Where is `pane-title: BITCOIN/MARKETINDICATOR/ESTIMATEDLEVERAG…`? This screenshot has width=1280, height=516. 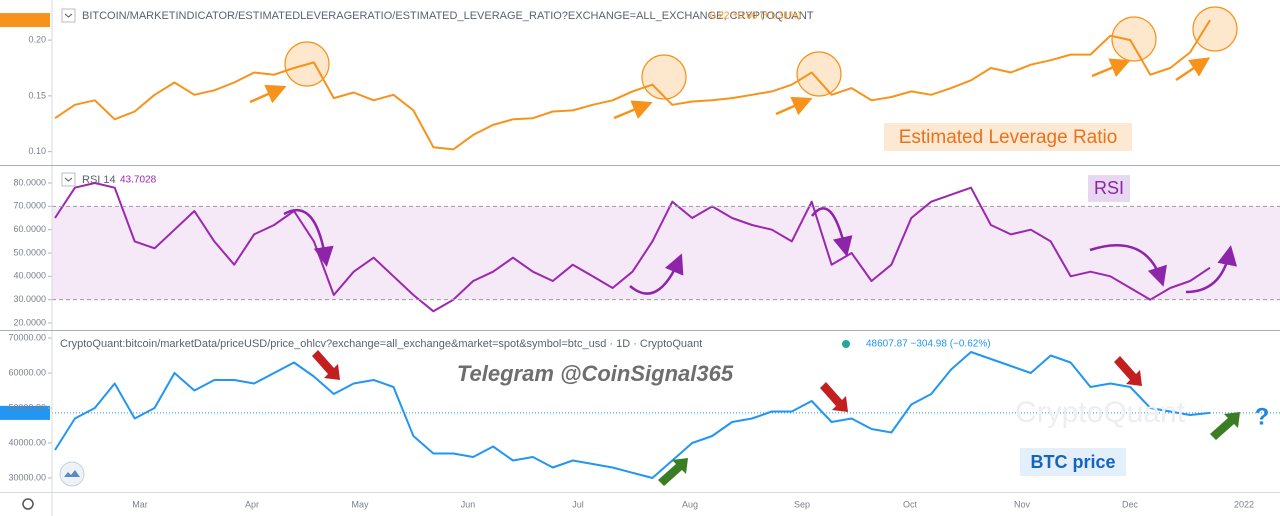
pane-title: BITCOIN/MARKETINDICATOR/ESTIMATEDLEVERAG… is located at coordinates (448, 16).